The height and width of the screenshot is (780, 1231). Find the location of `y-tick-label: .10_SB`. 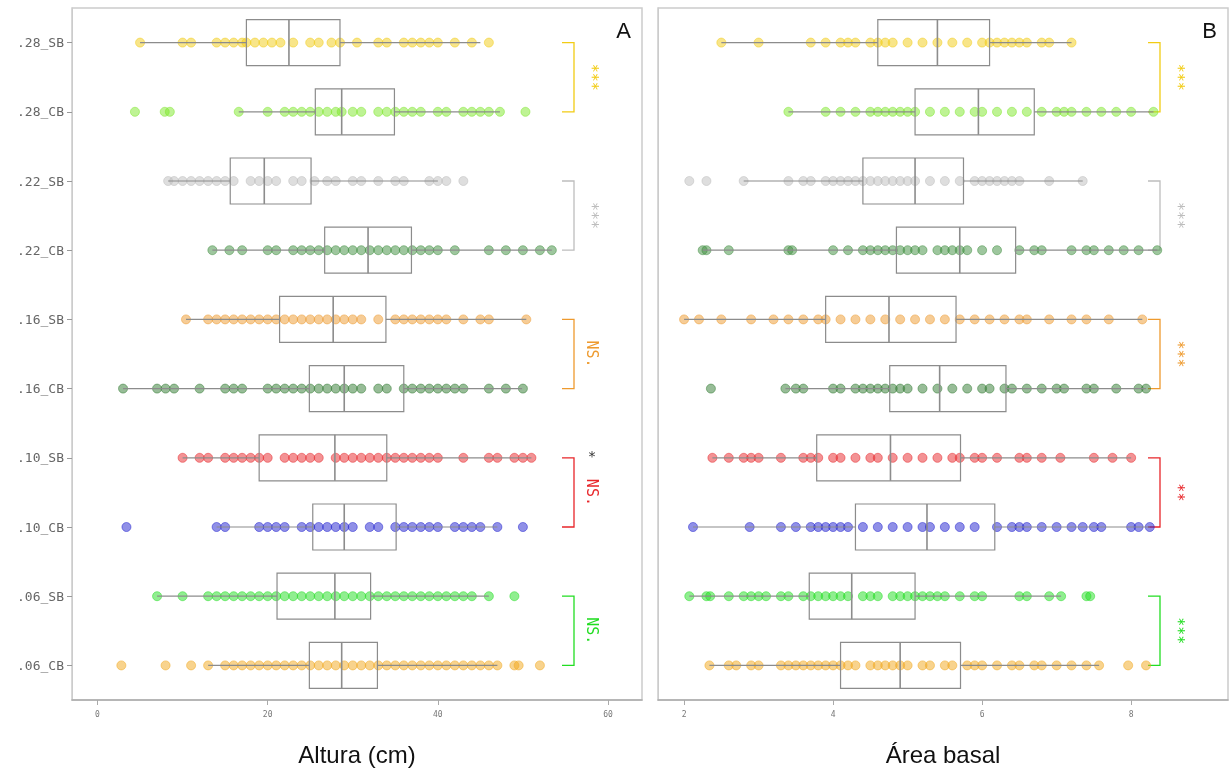

y-tick-label: .10_SB is located at coordinates (41, 458).